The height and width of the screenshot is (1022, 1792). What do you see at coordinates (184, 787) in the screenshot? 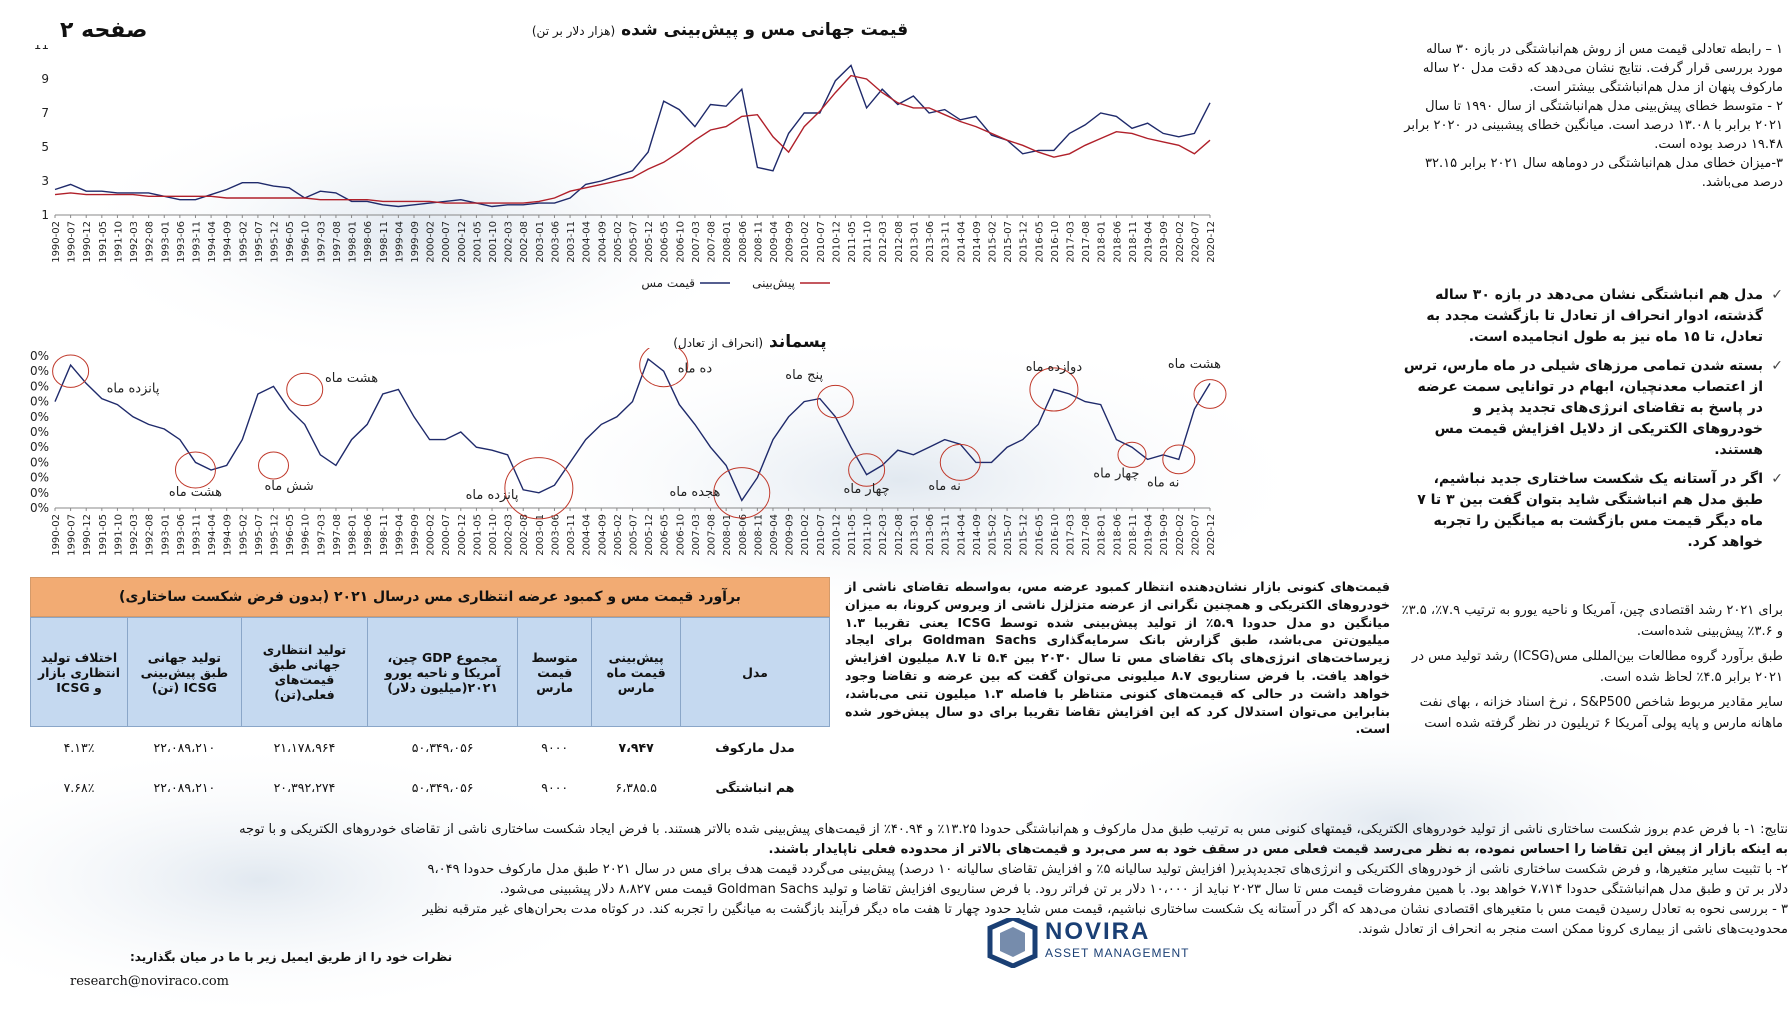
I see `cell-icsg-prod: ۲۲،۰۸۹،۲۱۰` at bounding box center [184, 787].